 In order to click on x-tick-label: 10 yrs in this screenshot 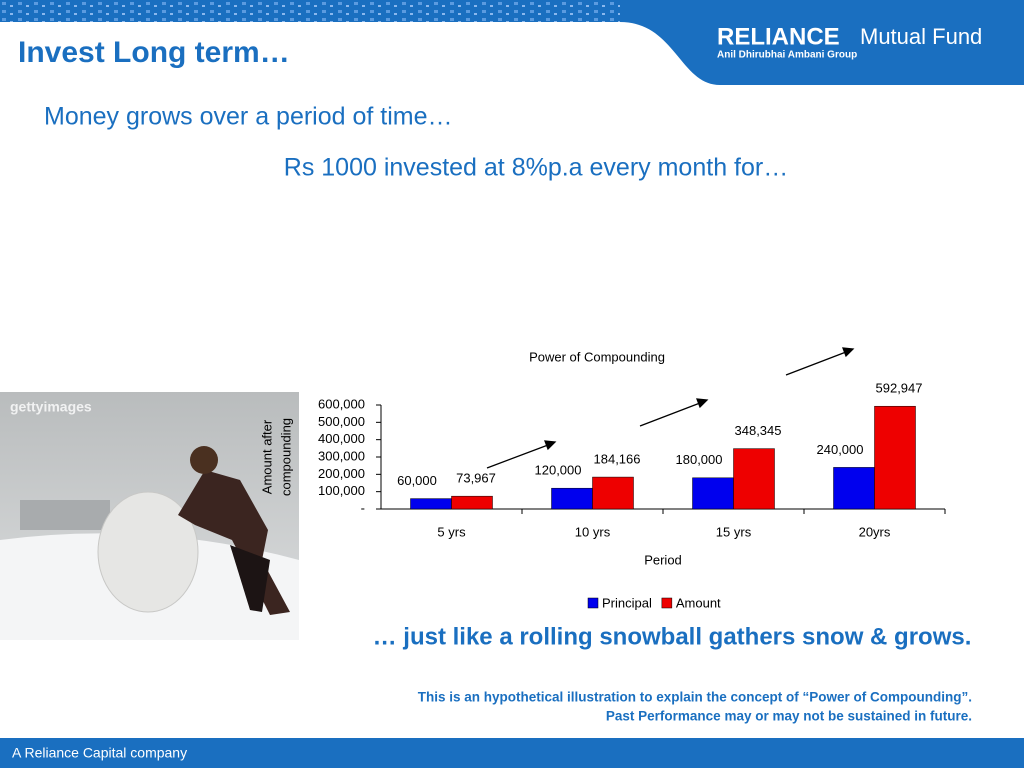, I will do `click(593, 531)`.